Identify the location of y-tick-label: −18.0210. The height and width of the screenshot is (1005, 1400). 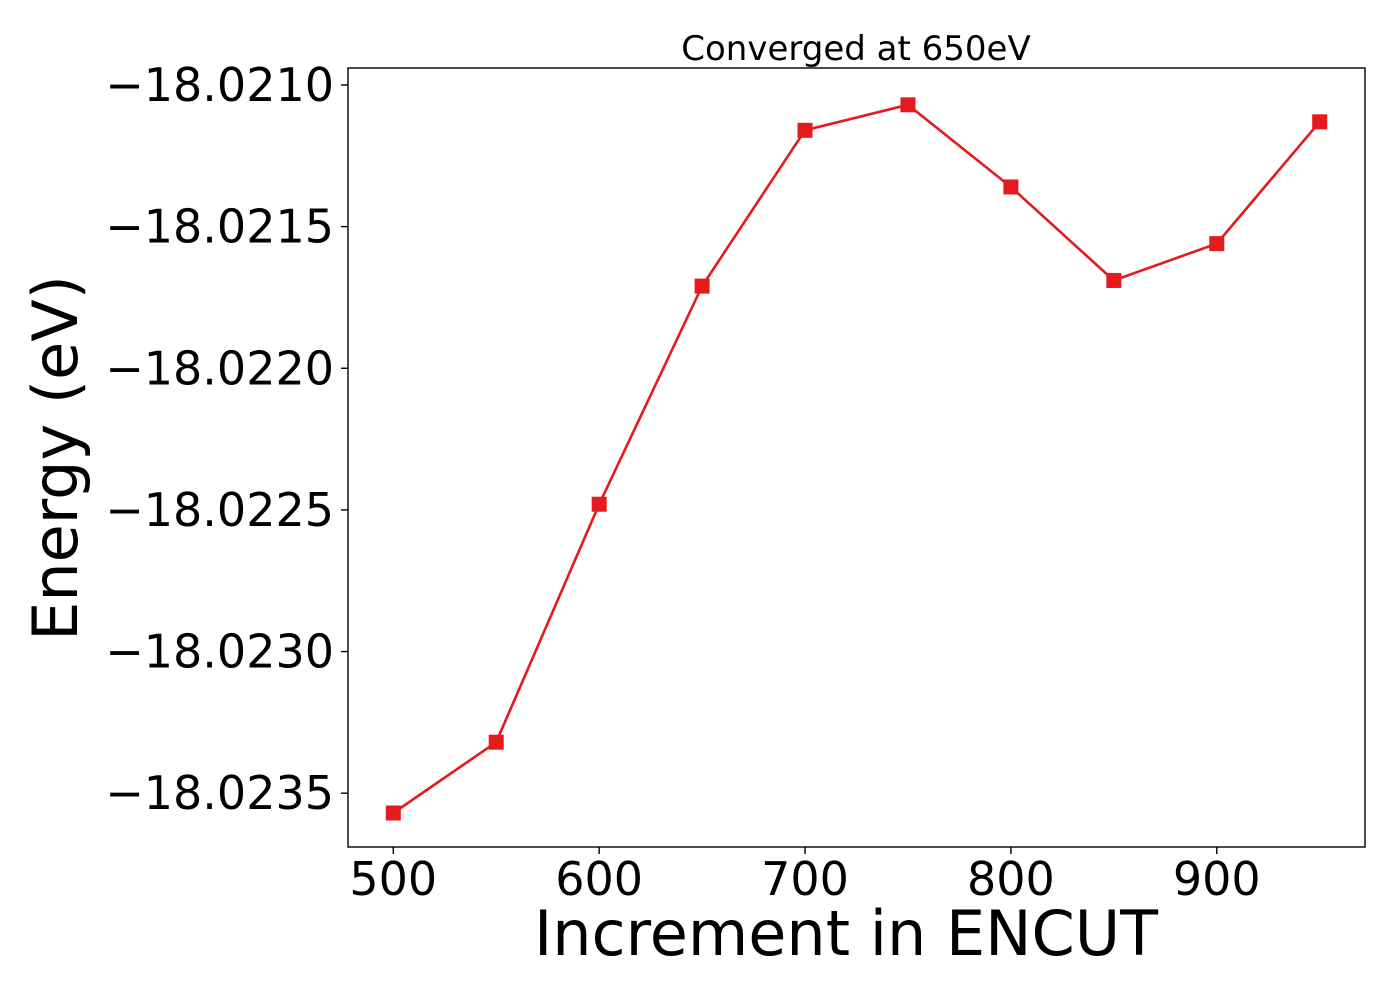
(219, 85).